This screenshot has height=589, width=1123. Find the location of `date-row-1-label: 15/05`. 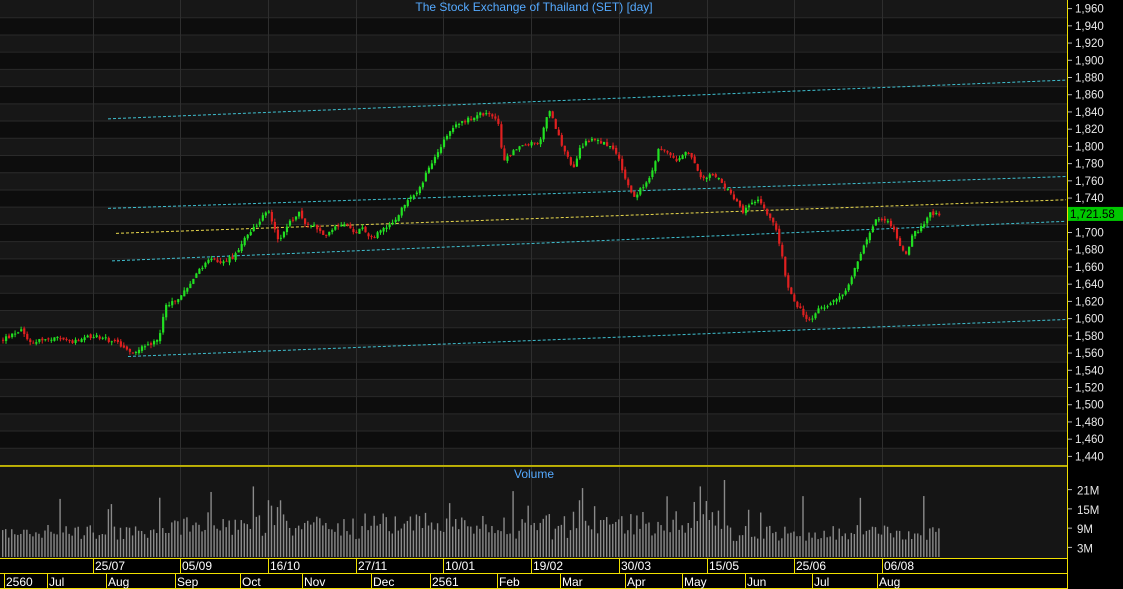

date-row-1-label: 15/05 is located at coordinates (724, 566).